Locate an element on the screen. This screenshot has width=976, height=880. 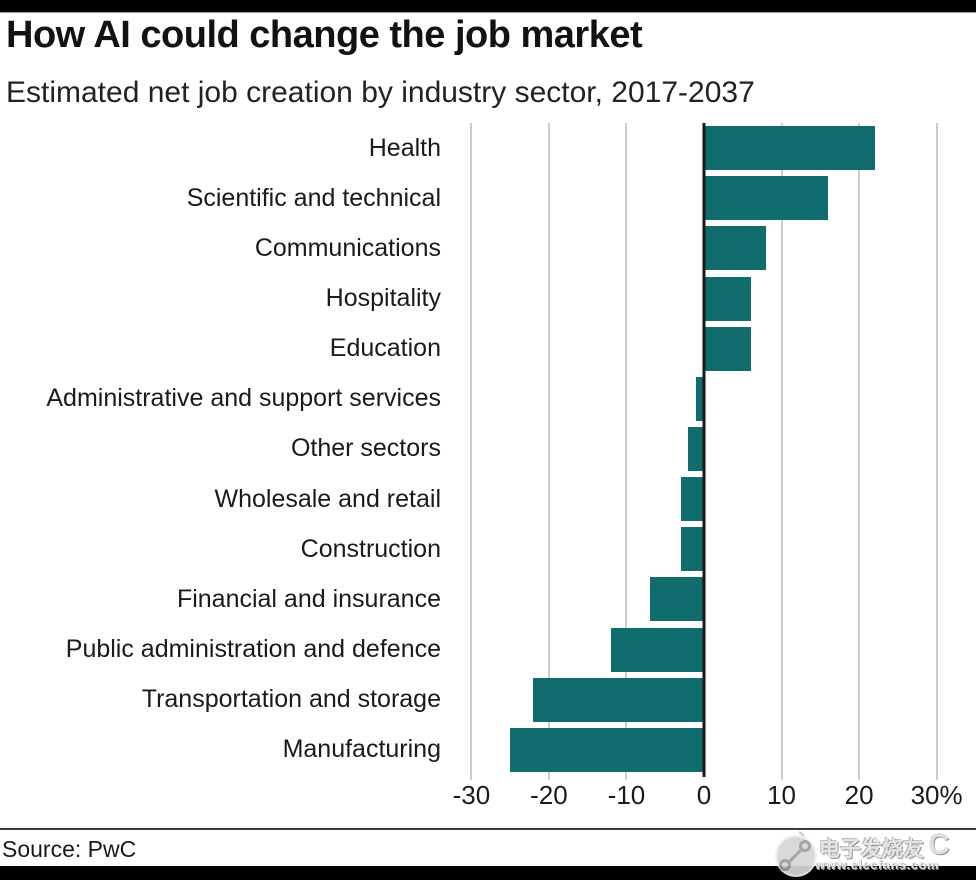
category-label: Education is located at coordinates (385, 348).